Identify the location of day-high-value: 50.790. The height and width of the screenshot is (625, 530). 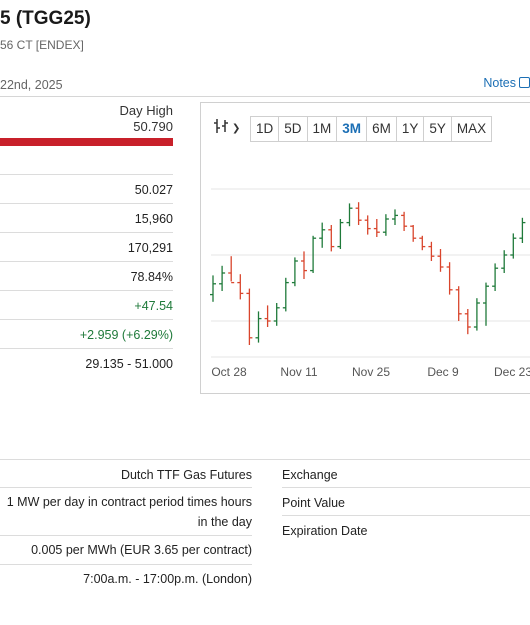
(153, 126).